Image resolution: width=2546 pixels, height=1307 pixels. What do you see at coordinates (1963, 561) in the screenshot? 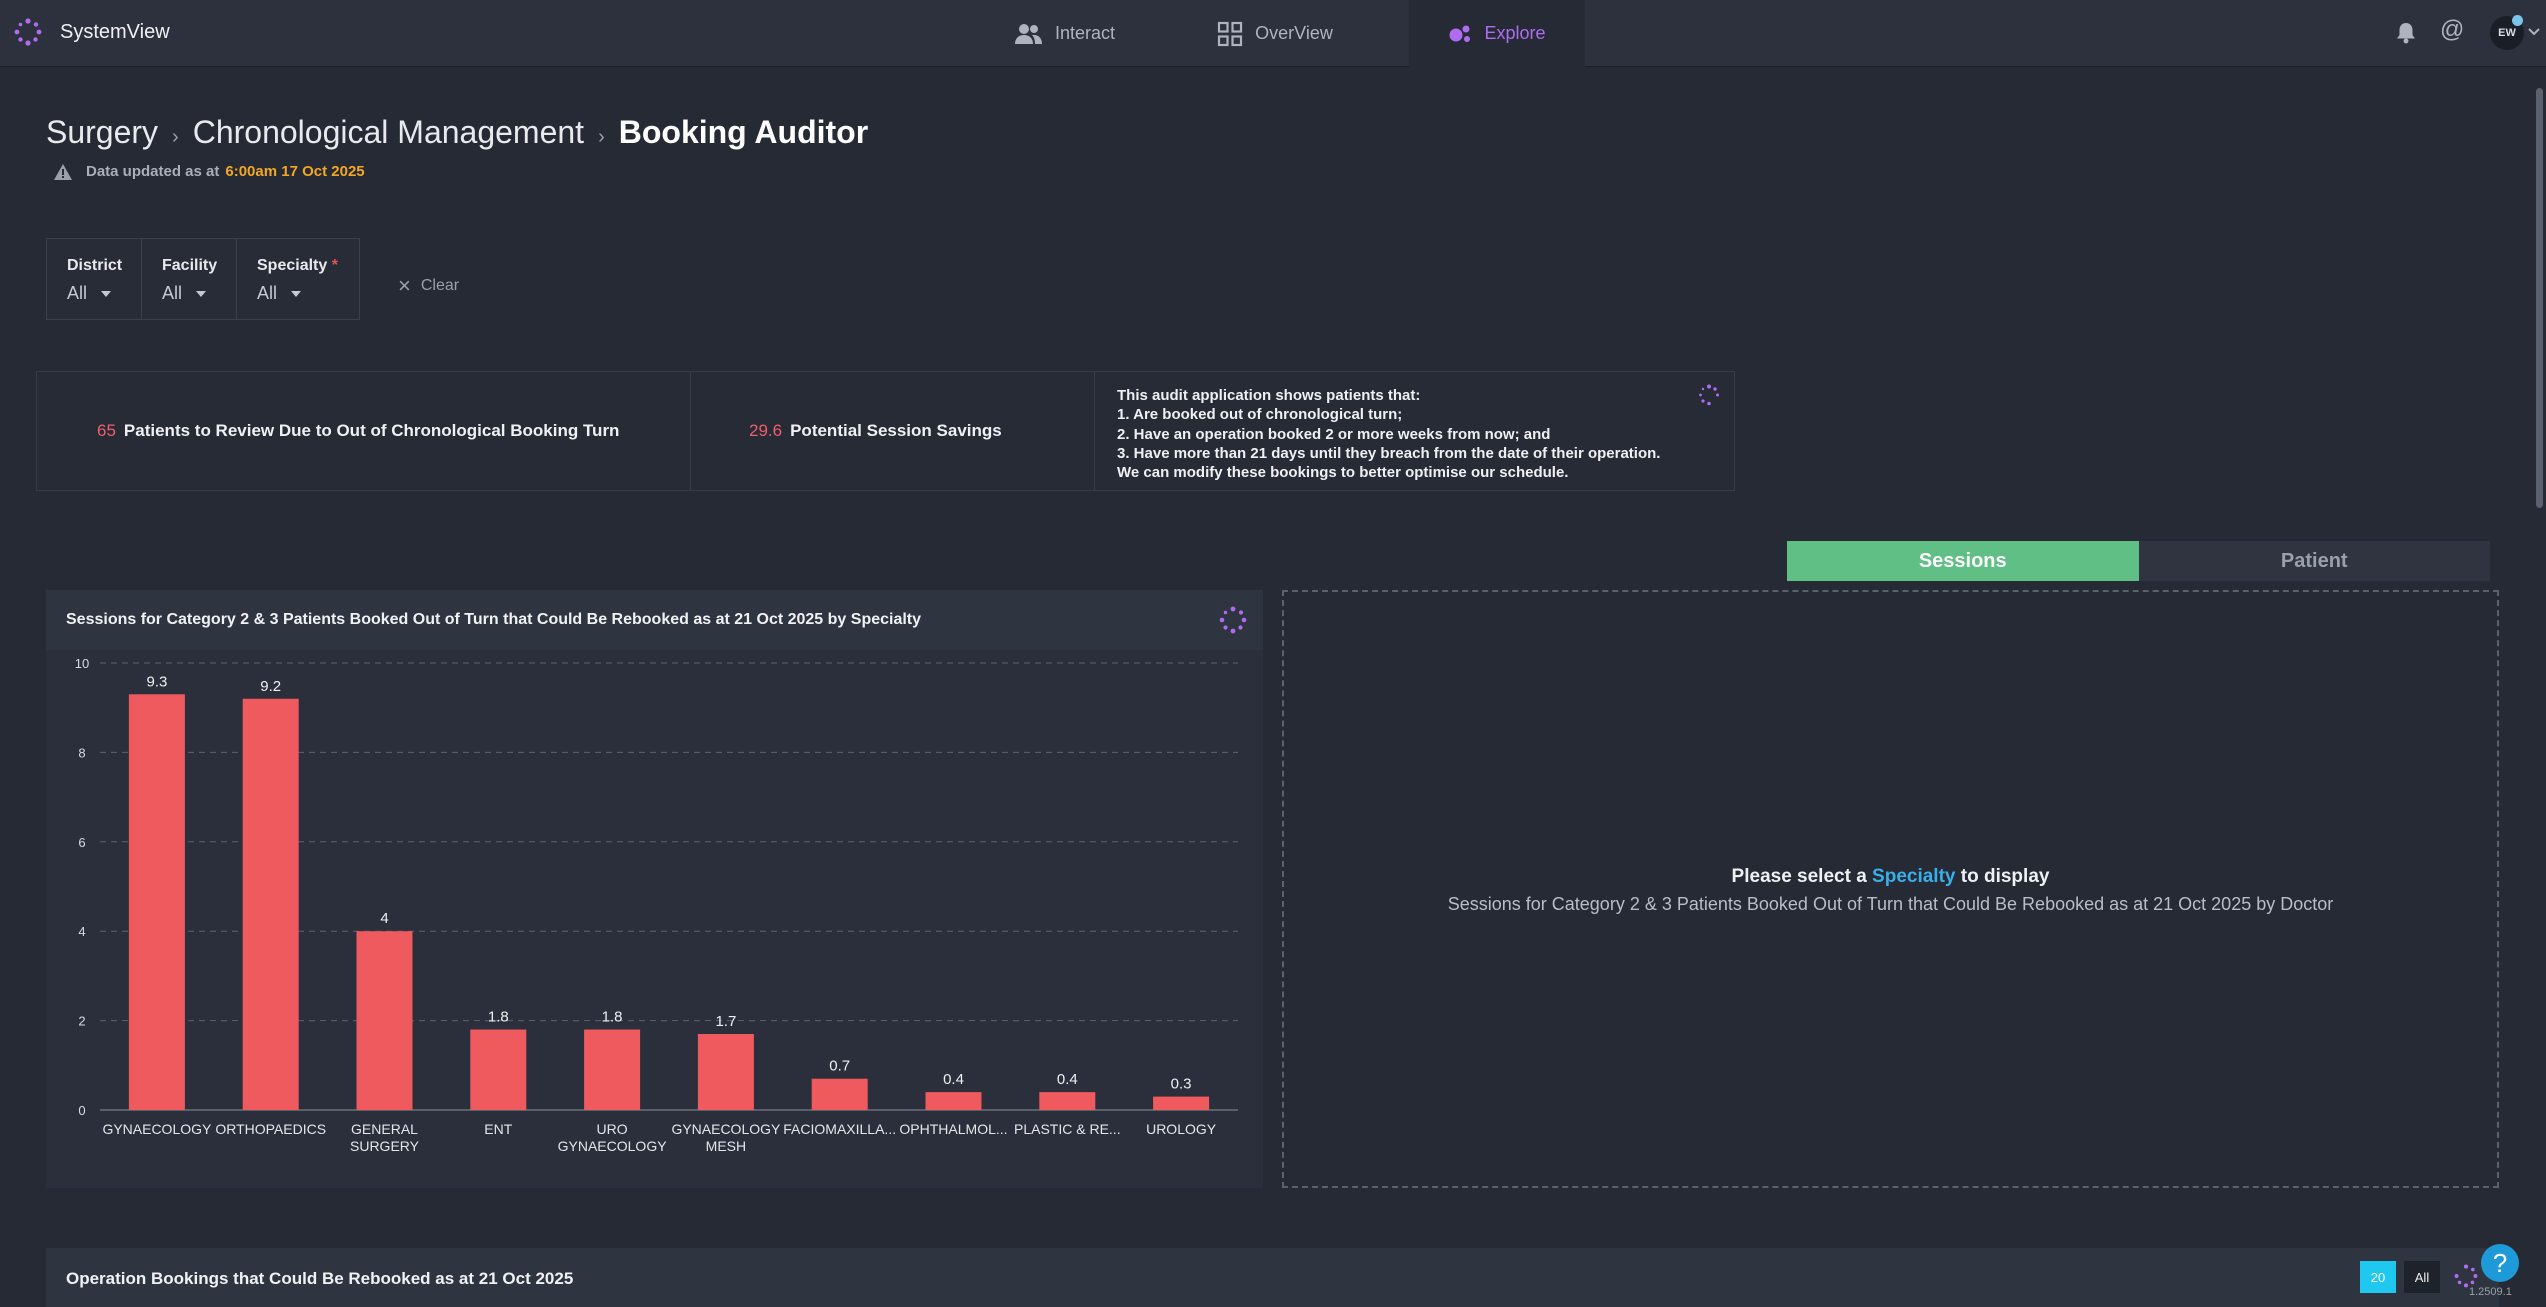
I see `toggle-sessions: Sessions` at bounding box center [1963, 561].